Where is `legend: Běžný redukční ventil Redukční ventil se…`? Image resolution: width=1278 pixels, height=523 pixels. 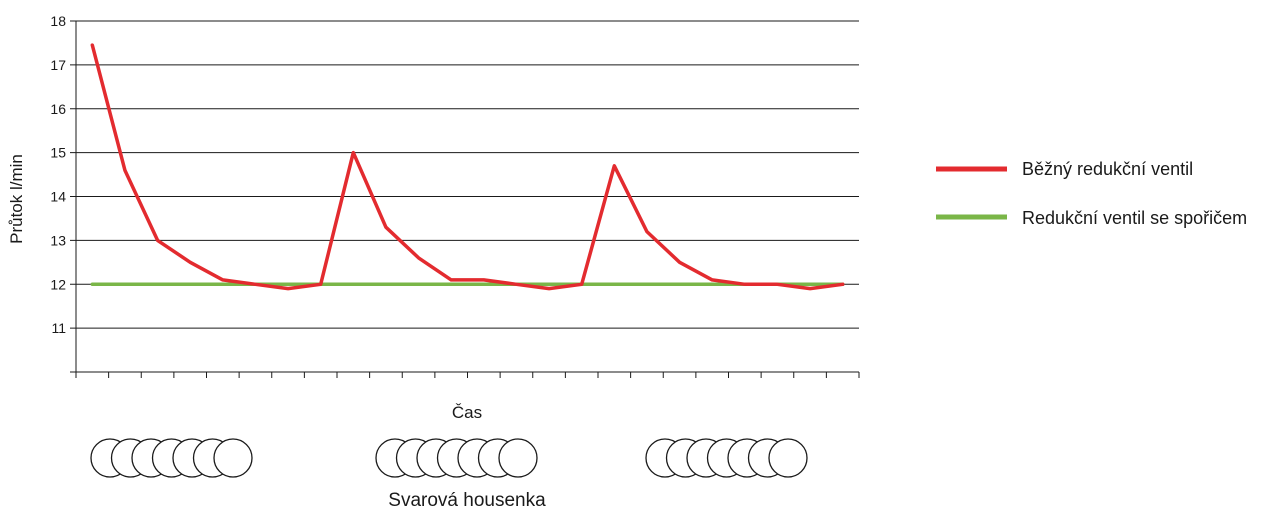
legend: Běžný redukční ventil Redukční ventil se… is located at coordinates (1091, 193).